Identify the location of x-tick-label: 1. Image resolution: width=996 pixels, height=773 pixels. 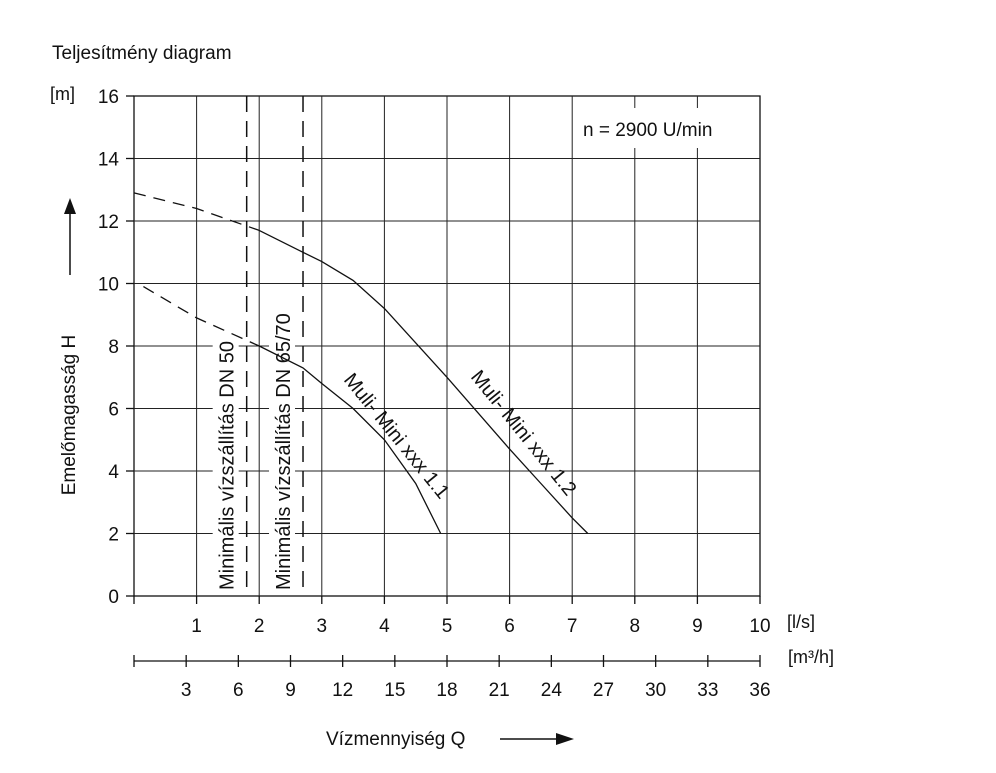
(196, 626).